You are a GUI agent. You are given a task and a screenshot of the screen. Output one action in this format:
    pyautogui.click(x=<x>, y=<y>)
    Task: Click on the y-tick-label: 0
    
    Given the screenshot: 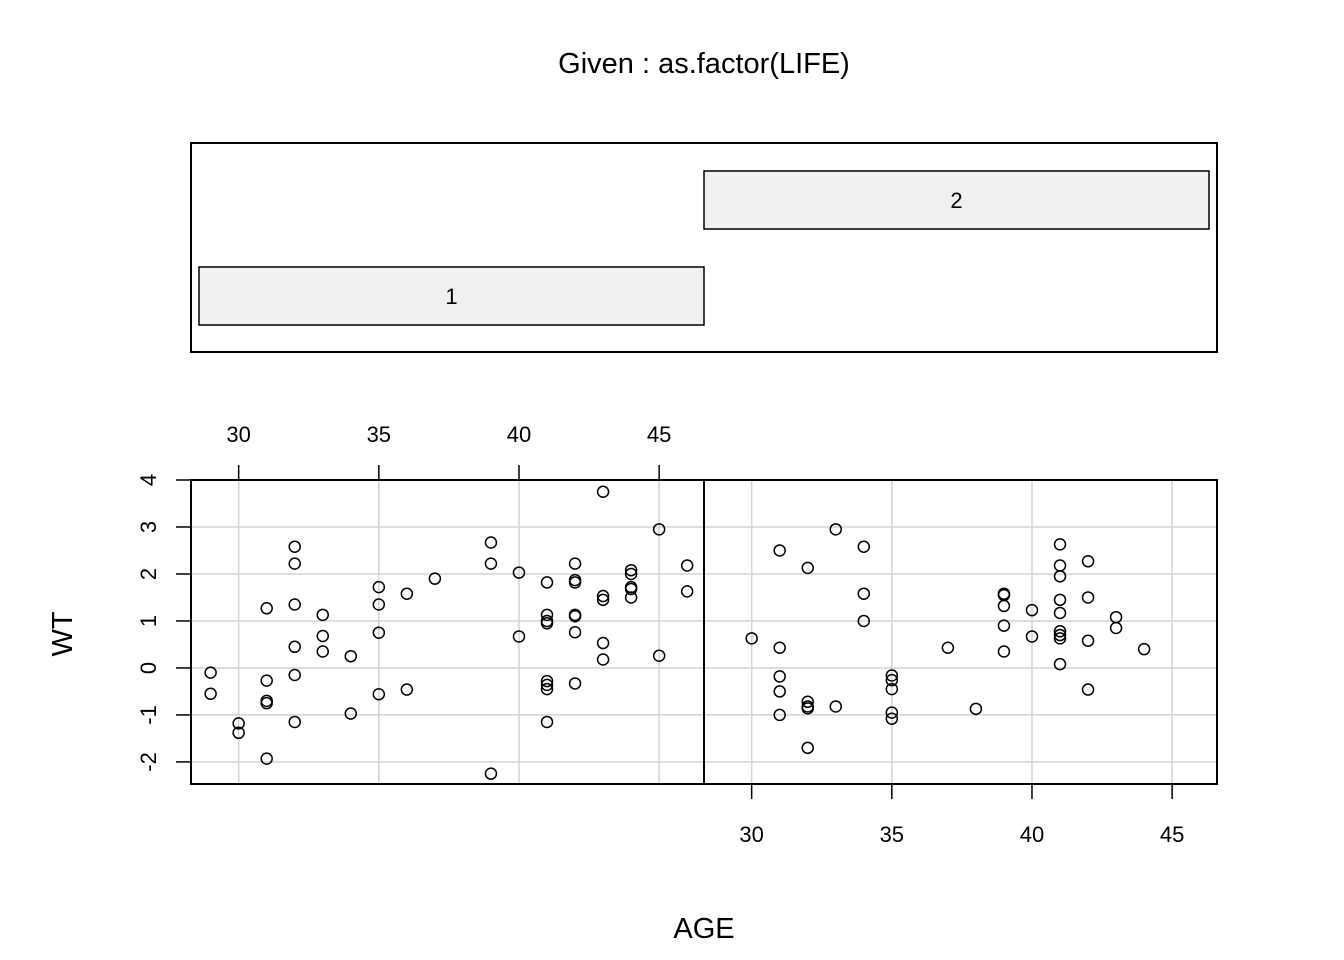 What is the action you would take?
    pyautogui.click(x=148, y=668)
    